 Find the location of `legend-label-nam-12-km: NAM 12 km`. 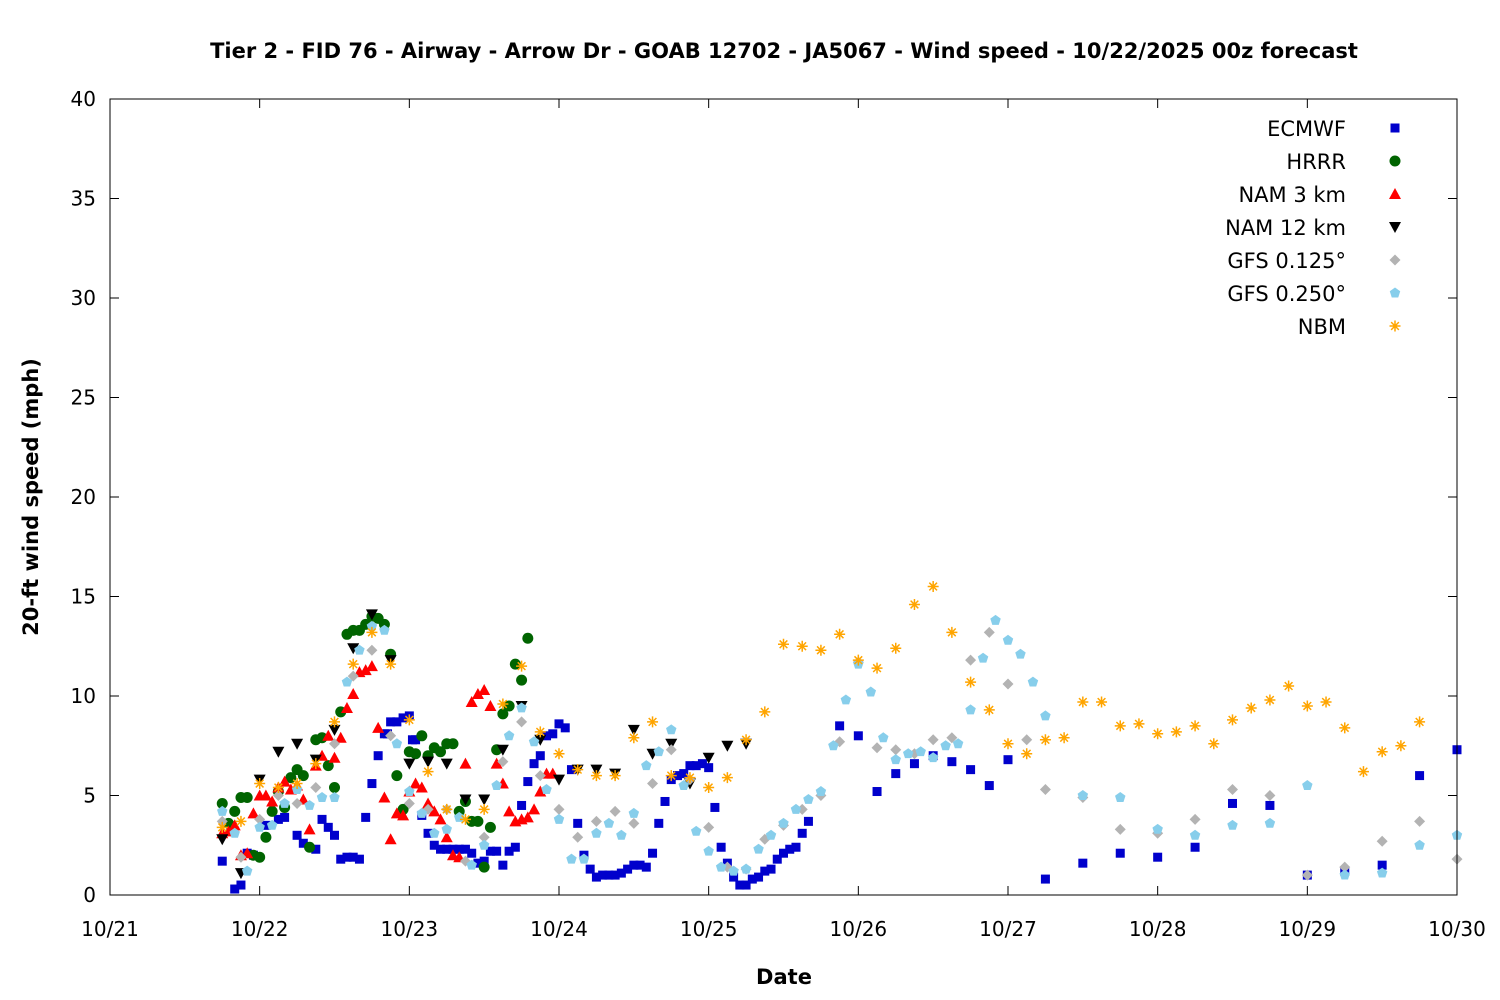

legend-label-nam-12-km: NAM 12 km is located at coordinates (1285, 228).